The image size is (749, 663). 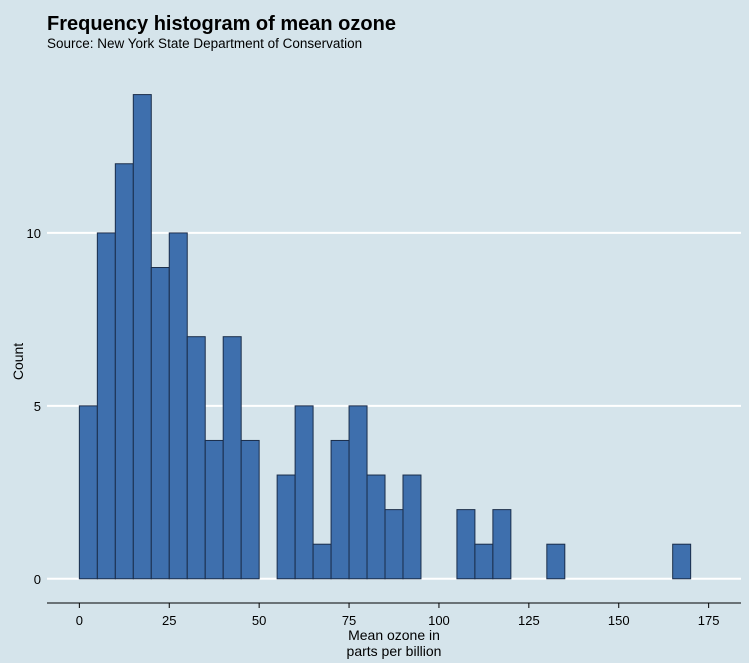 I want to click on x-tick-label: 150, so click(x=619, y=620).